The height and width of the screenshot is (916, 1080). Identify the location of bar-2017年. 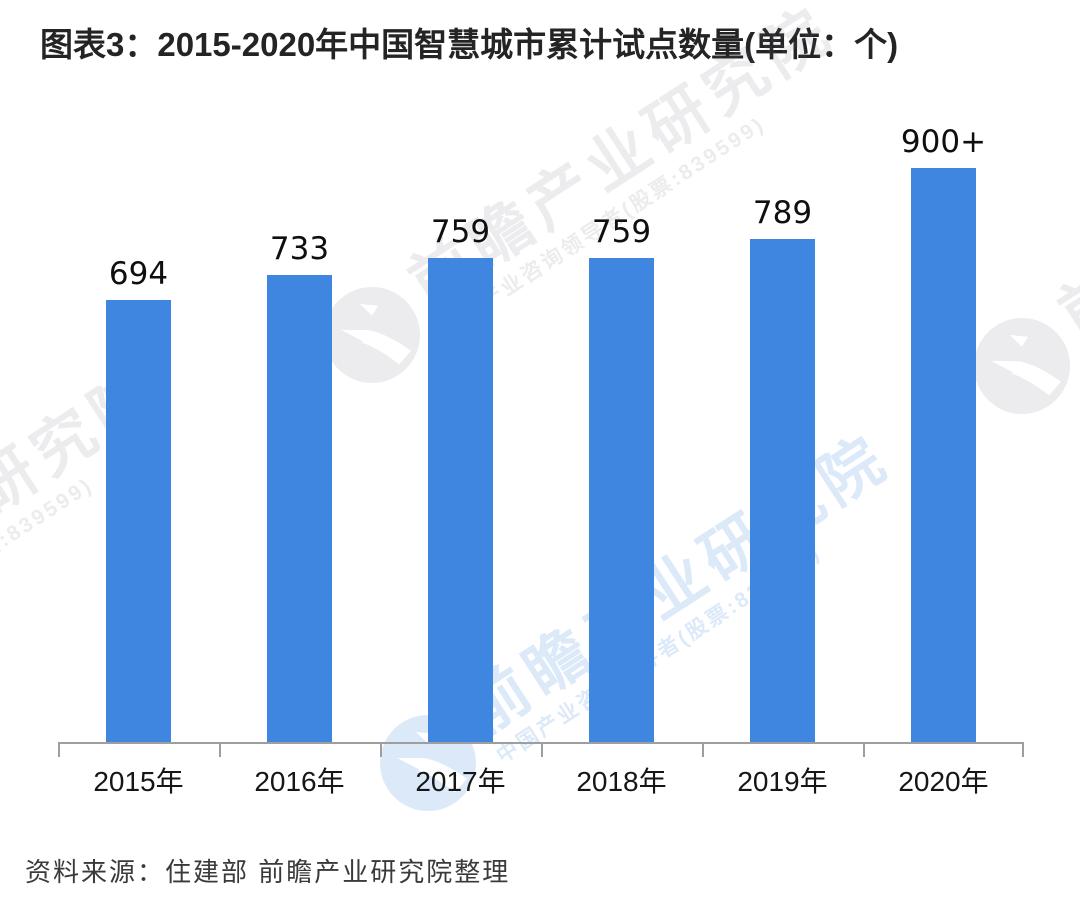
(460, 500).